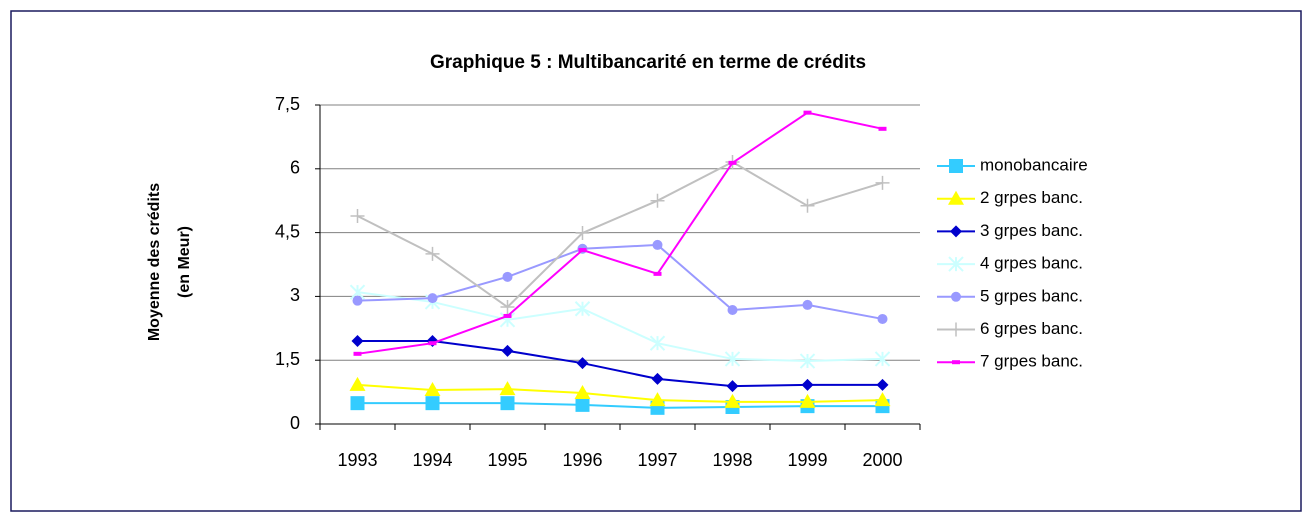 The width and height of the screenshot is (1312, 527). What do you see at coordinates (1034, 164) in the screenshot?
I see `legend-label: monobancaire` at bounding box center [1034, 164].